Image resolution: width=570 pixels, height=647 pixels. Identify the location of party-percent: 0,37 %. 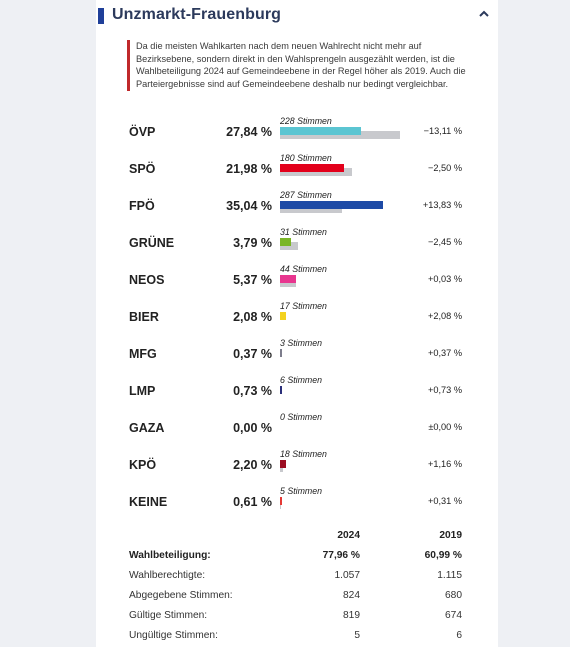
(252, 354).